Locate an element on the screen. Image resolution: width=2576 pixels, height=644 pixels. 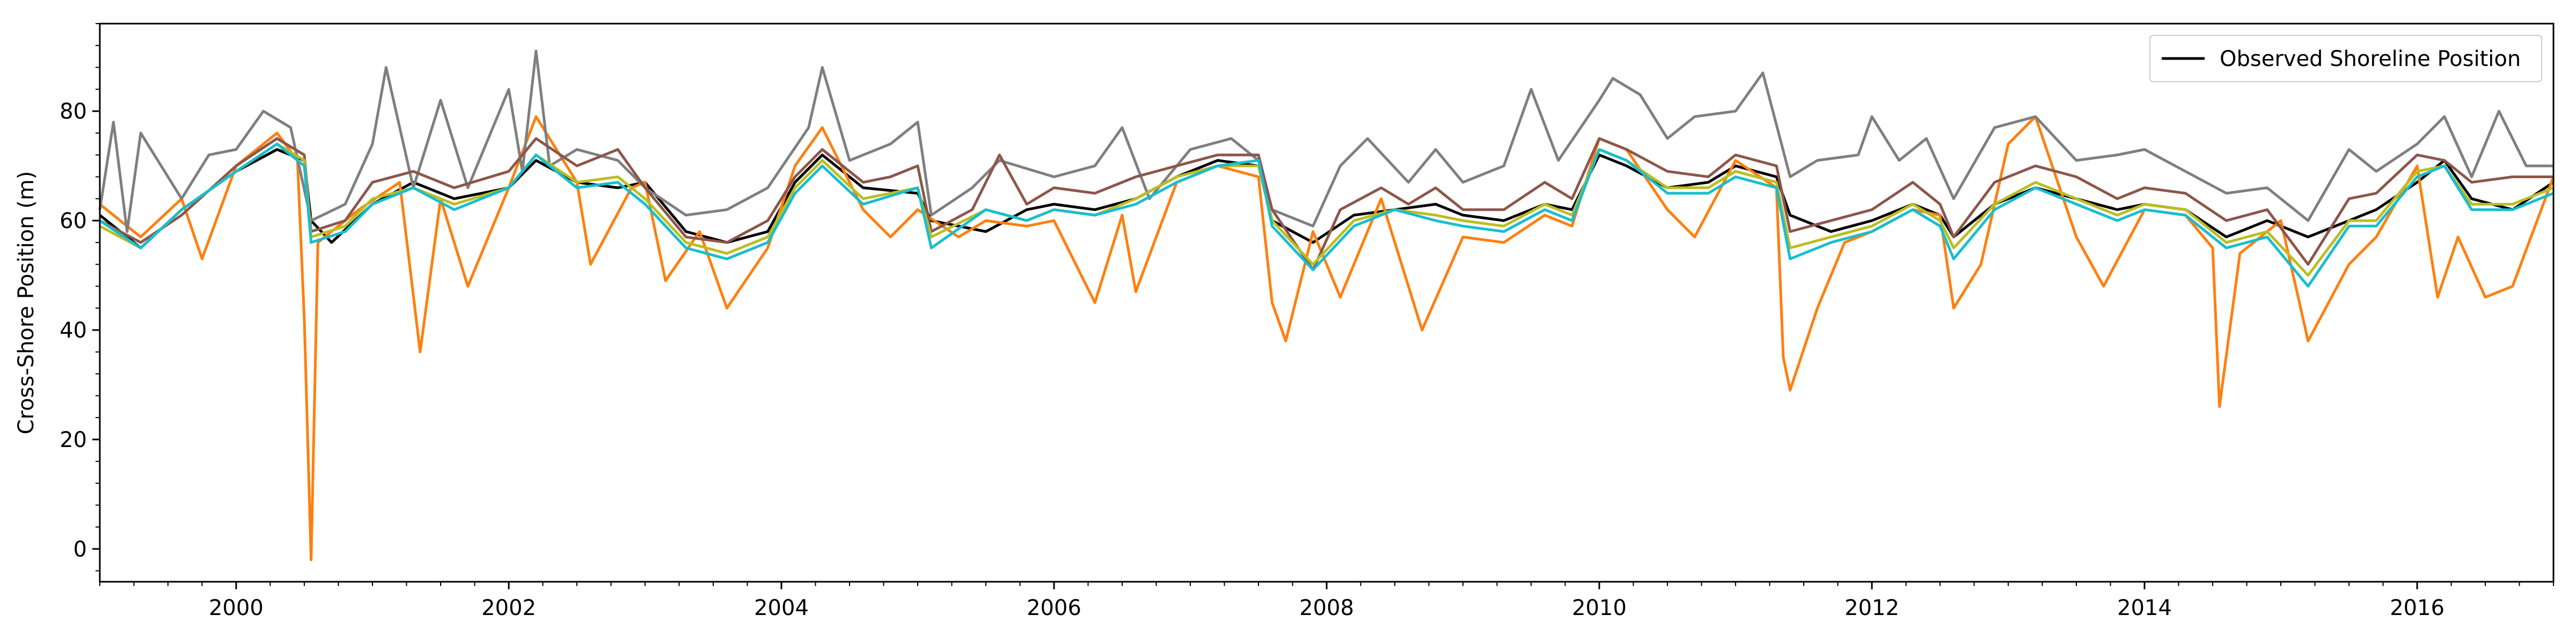
x-axis-ticks: 2000 2002 2004 2006 2008 2010 2012 2014 2016 is located at coordinates (1326, 601).